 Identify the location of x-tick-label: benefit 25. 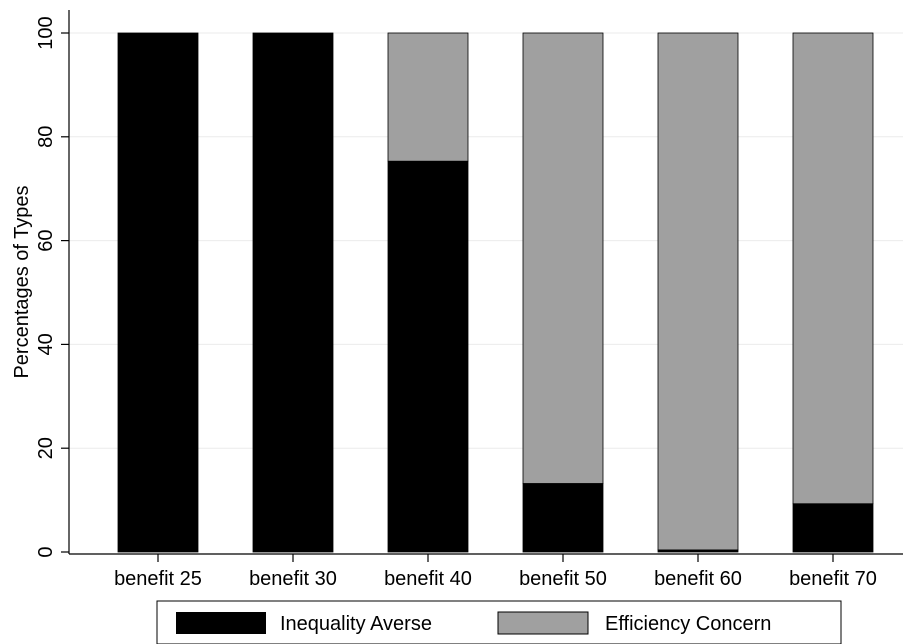
(158, 579).